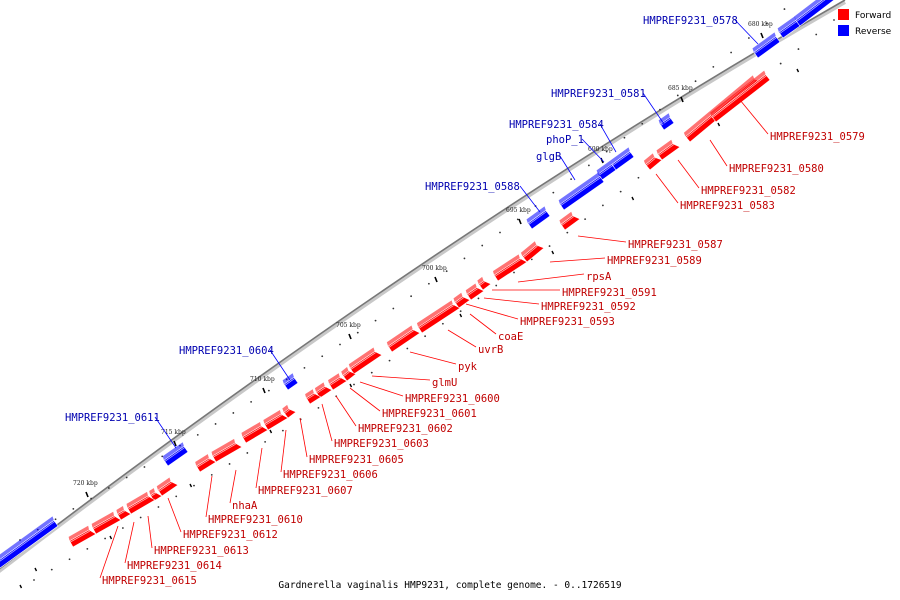 Image resolution: width=900 pixels, height=600 pixels. Describe the element at coordinates (588, 307) in the screenshot. I see `forward-gene-label: HMPREF9231_0592` at that location.